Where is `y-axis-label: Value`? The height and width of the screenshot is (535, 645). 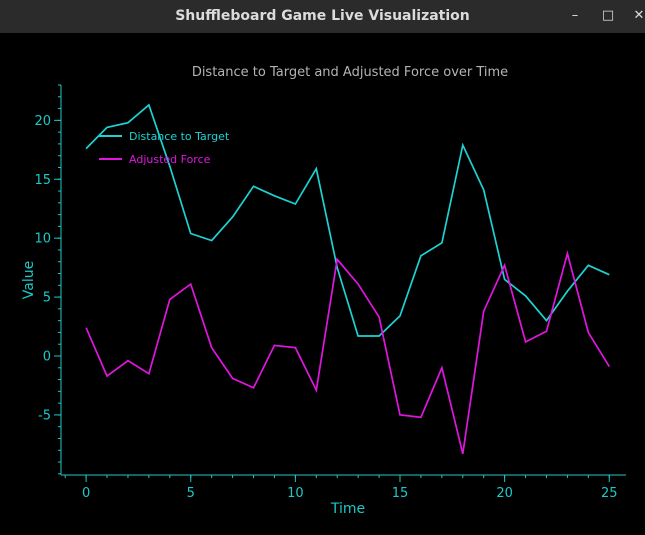 y-axis-label: Value is located at coordinates (29, 280).